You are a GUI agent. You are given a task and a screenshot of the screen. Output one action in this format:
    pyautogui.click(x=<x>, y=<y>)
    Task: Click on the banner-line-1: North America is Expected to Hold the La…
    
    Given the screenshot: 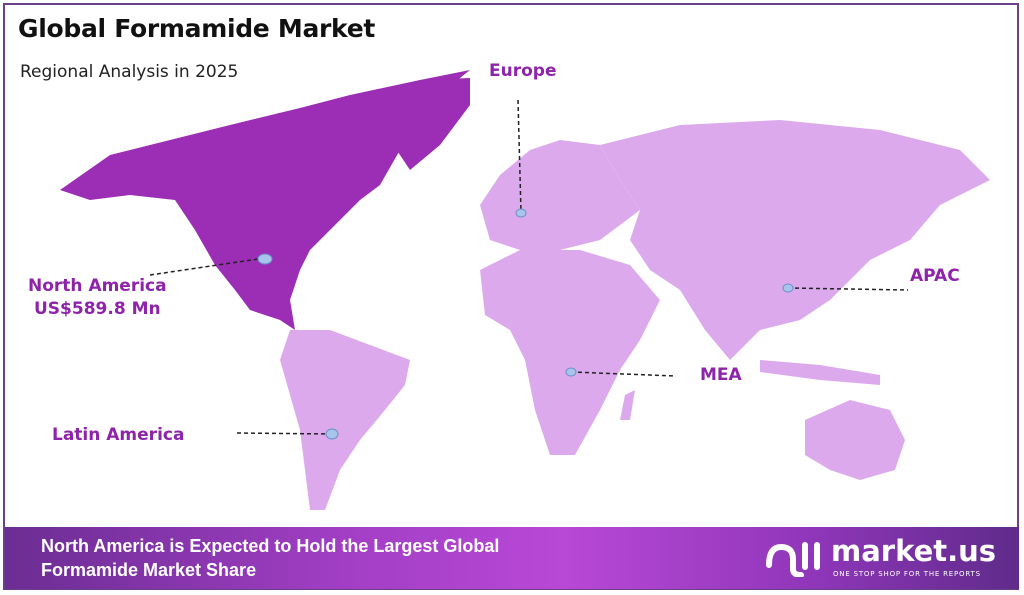 What is the action you would take?
    pyautogui.click(x=270, y=546)
    